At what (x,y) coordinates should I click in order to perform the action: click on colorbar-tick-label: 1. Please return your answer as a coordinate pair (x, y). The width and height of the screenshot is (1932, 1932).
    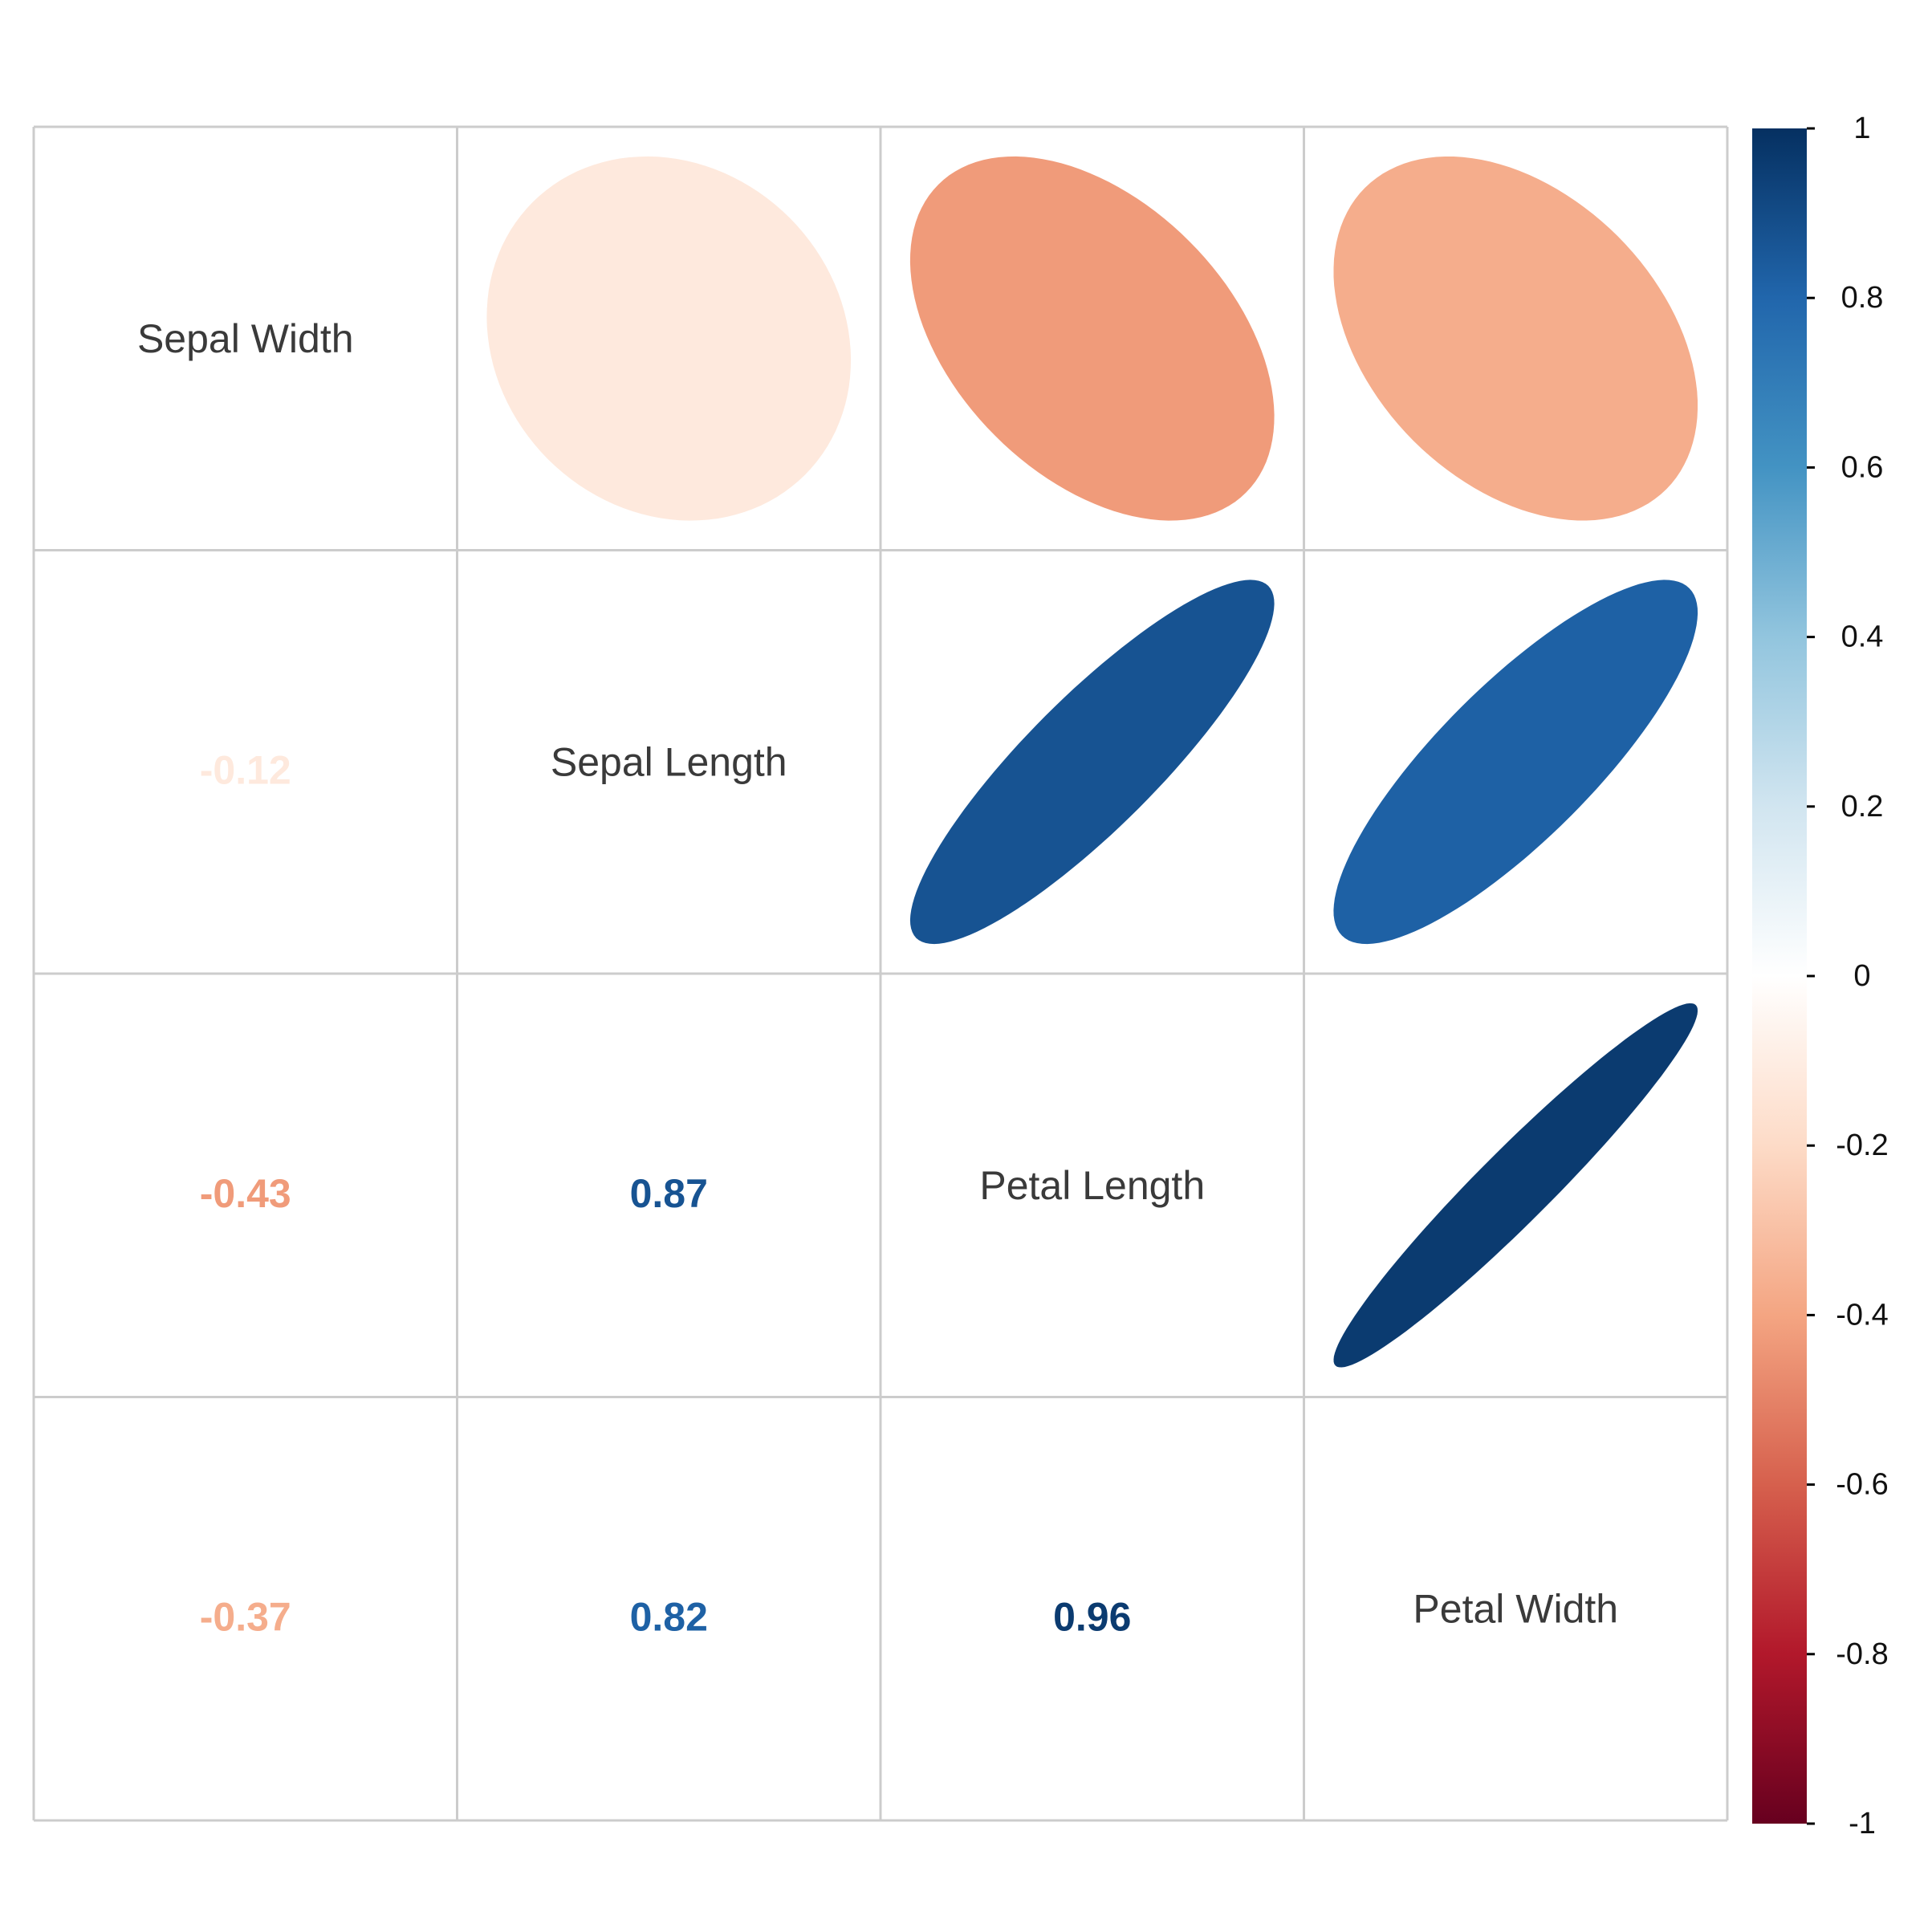
    Looking at the image, I should click on (1861, 128).